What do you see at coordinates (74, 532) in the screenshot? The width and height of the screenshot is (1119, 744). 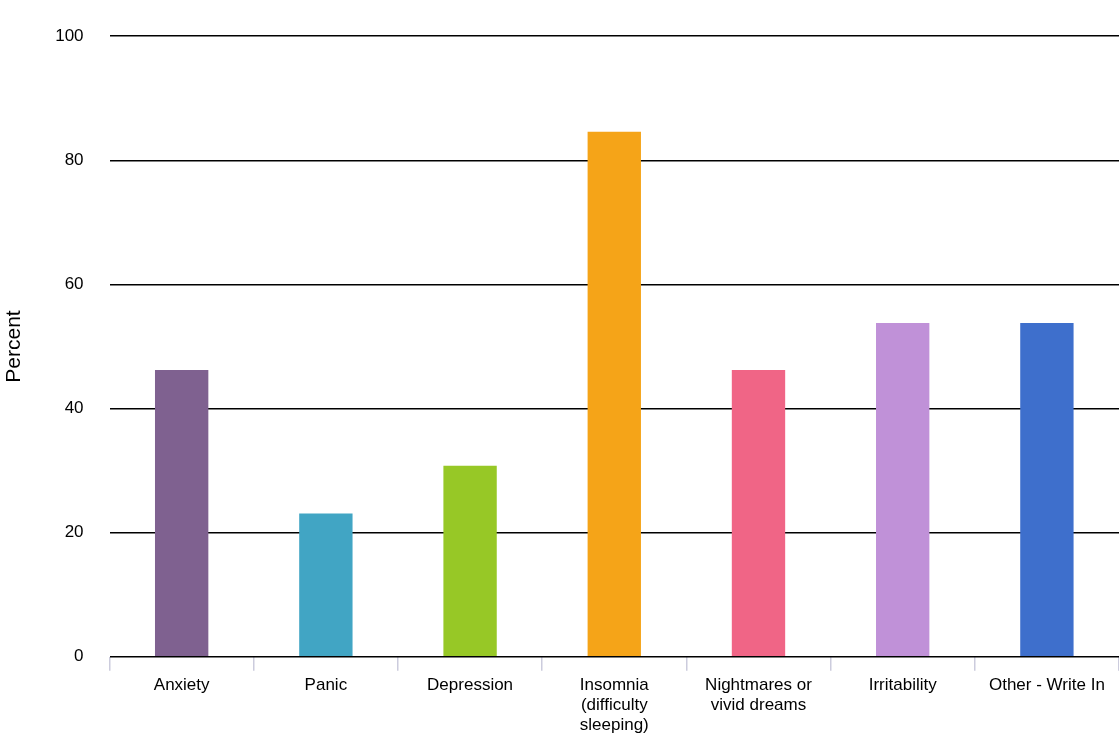 I see `y-tick-label: 20` at bounding box center [74, 532].